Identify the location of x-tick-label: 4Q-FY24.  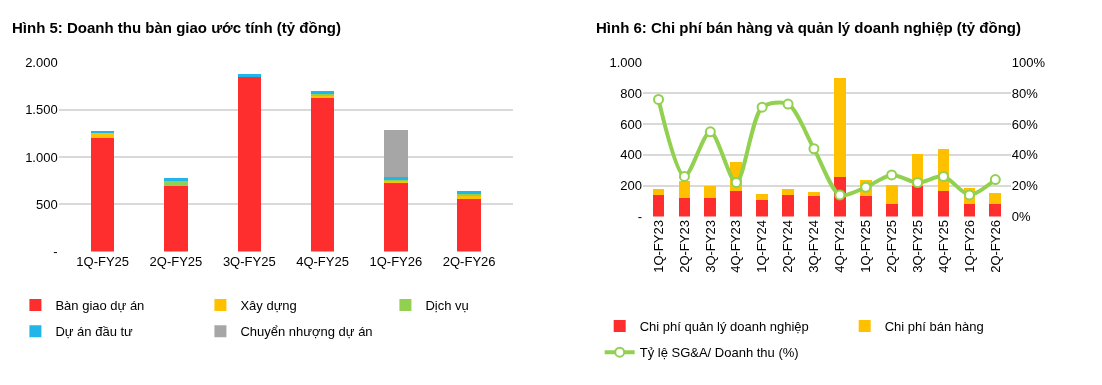
(840, 246).